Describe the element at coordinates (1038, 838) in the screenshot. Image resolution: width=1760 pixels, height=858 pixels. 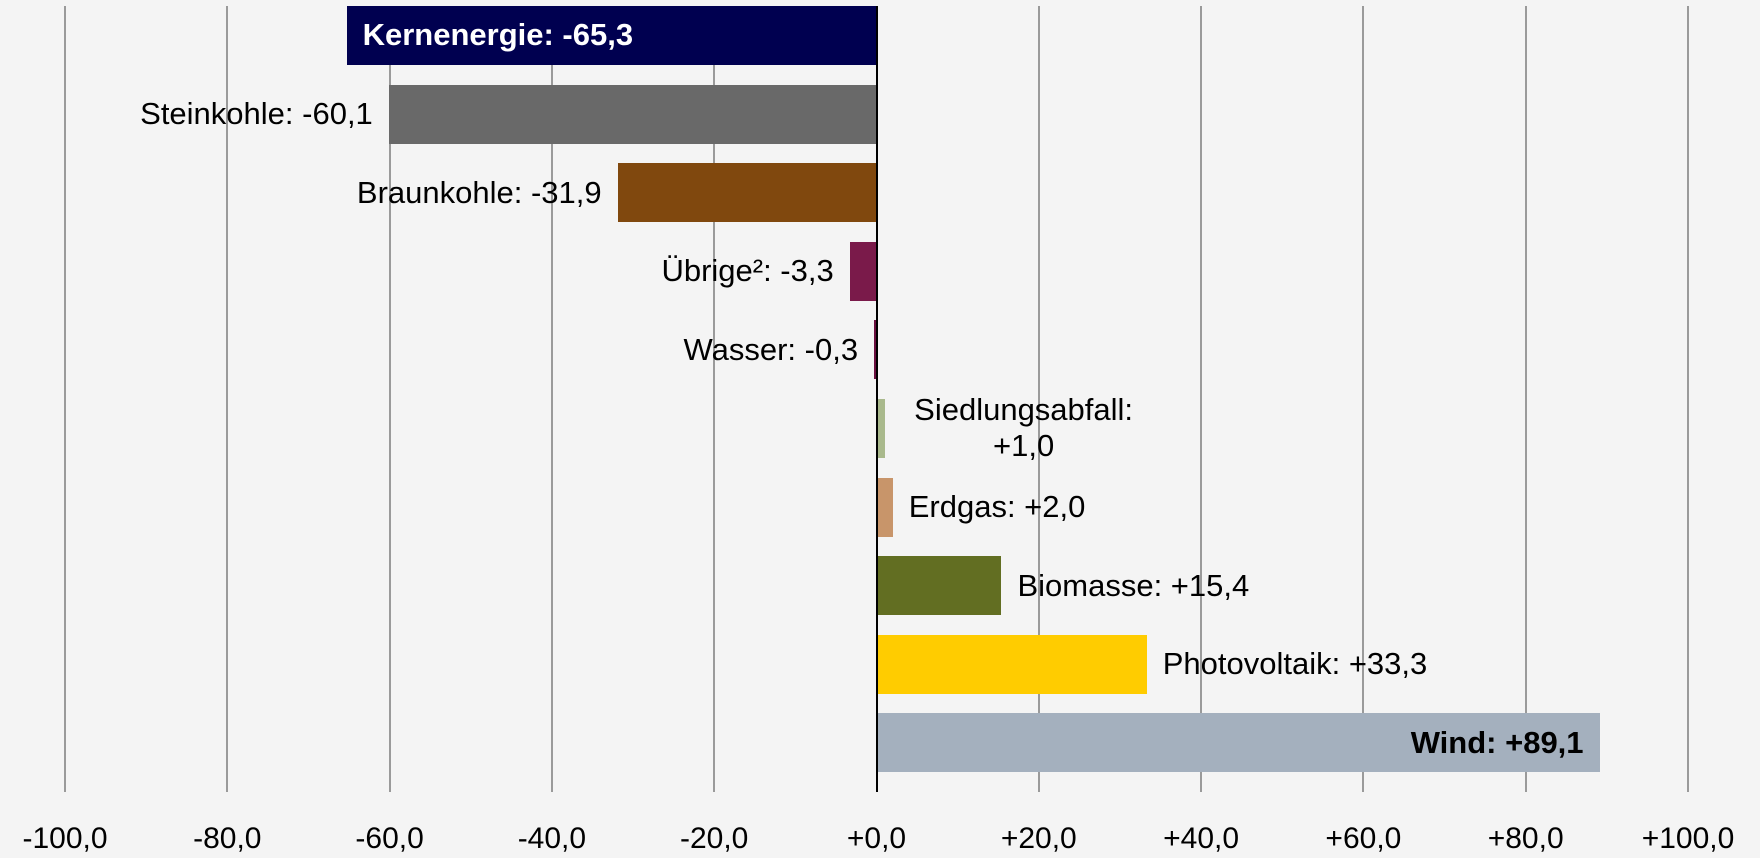
I see `x-tick-label: +20,0` at that location.